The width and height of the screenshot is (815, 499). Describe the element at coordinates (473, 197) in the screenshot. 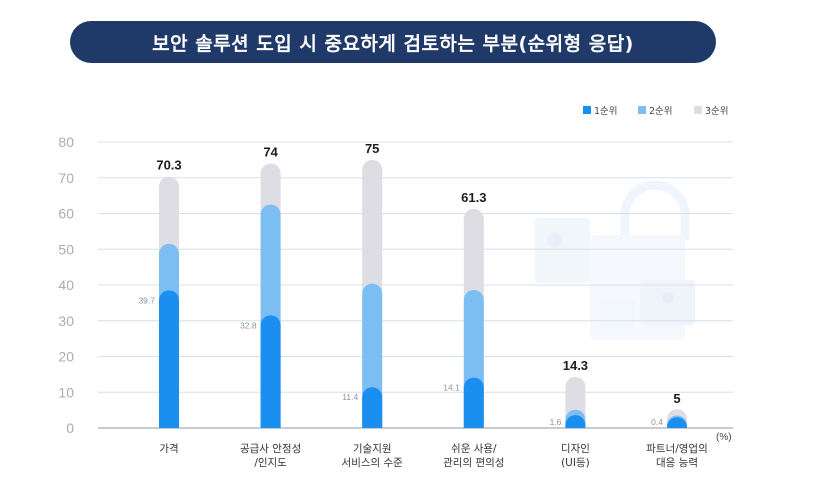

I see `total-label: 61.3` at that location.